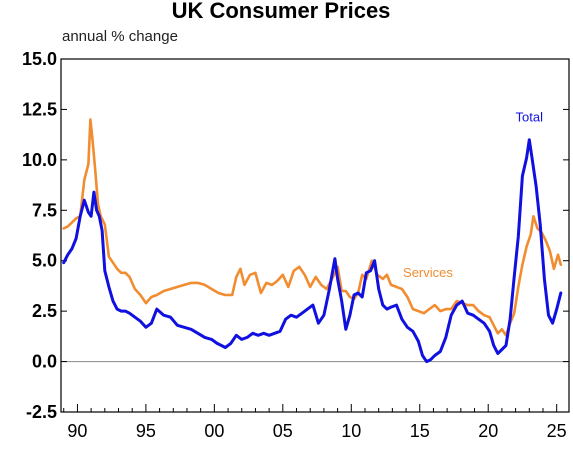  What do you see at coordinates (44, 210) in the screenshot?
I see `y-tick-label: 7.5` at bounding box center [44, 210].